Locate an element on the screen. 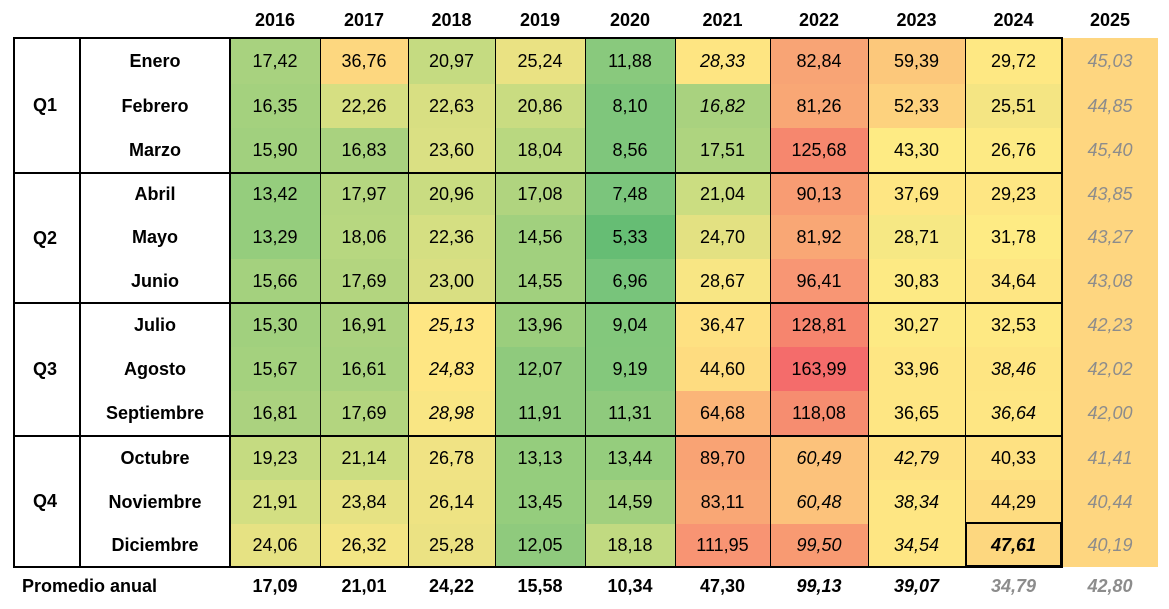 This screenshot has height=609, width=1169. month-label: Abril is located at coordinates (155, 193).